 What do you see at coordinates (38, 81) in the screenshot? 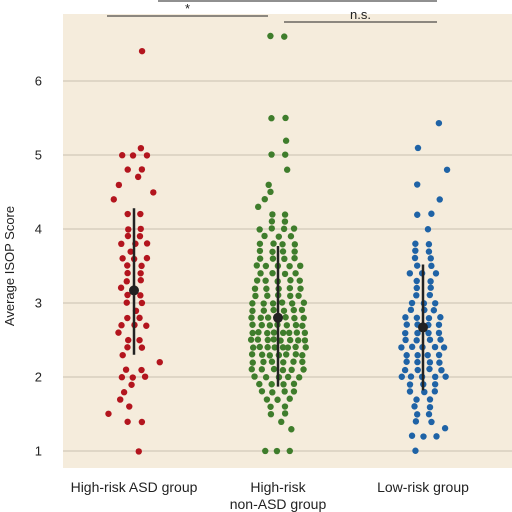
I see `y-tick-label: 6` at bounding box center [38, 81].